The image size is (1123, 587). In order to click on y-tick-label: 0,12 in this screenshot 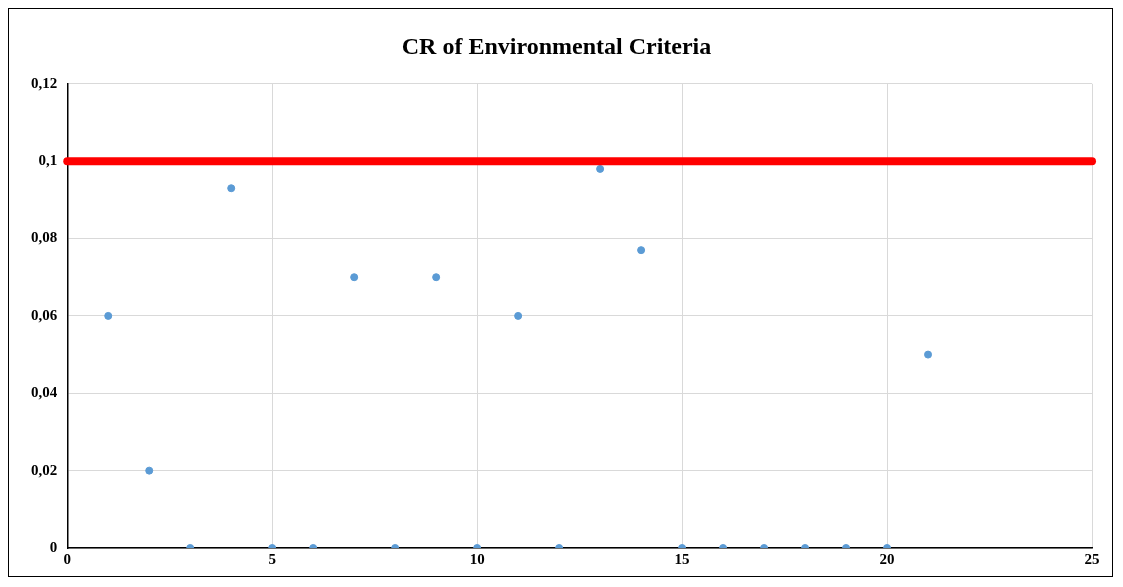, I will do `click(44, 82)`.